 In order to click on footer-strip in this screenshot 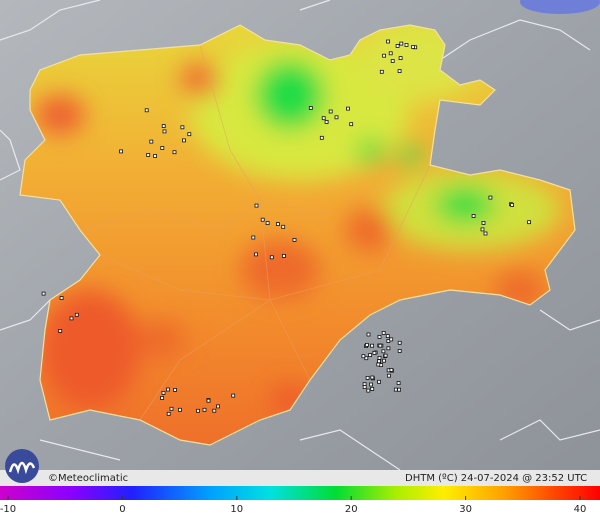, I will do `click(300, 478)`.